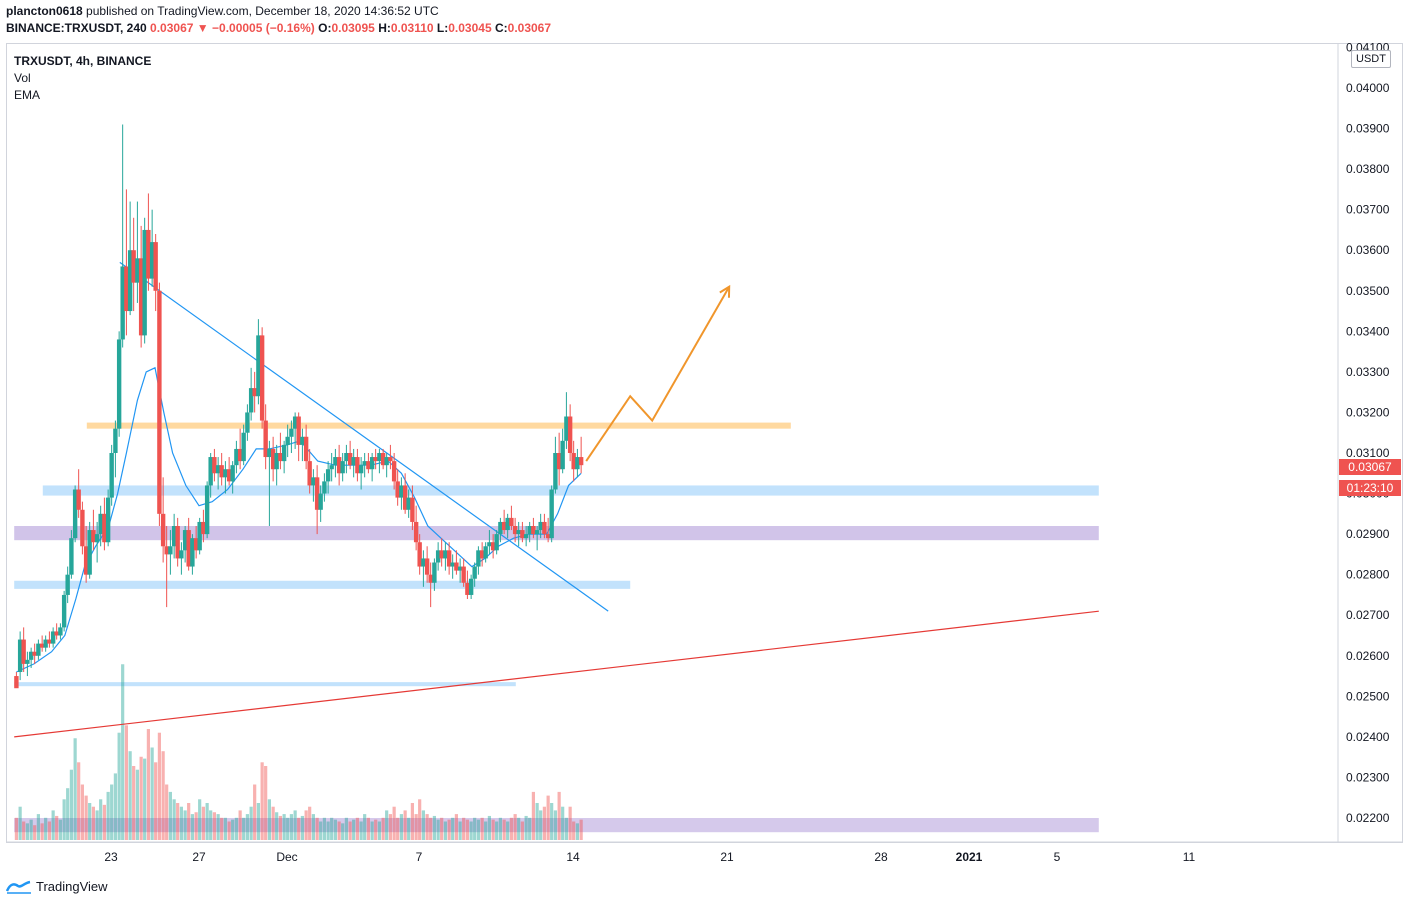 The image size is (1410, 907). I want to click on zone-orange-resistance, so click(438, 425).